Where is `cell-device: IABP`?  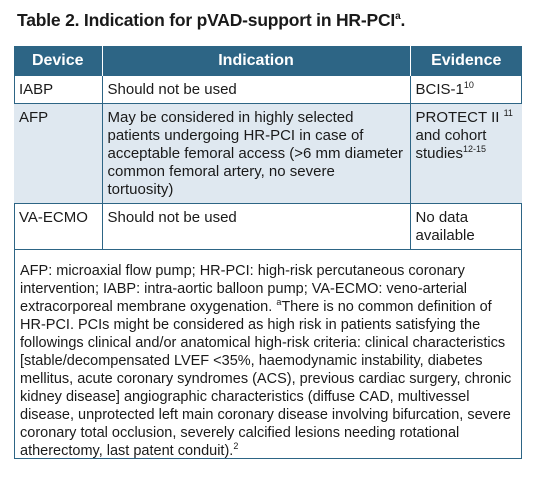
cell-device: IABP is located at coordinates (58, 90).